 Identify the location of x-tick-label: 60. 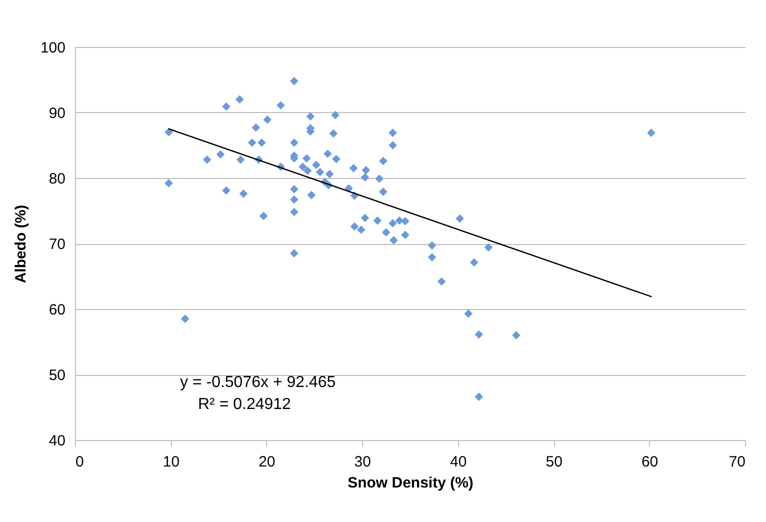
(649, 462).